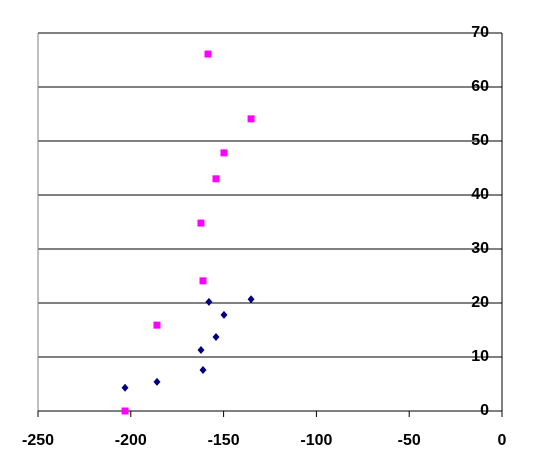  I want to click on x-tick-label: -100, so click(316, 440).